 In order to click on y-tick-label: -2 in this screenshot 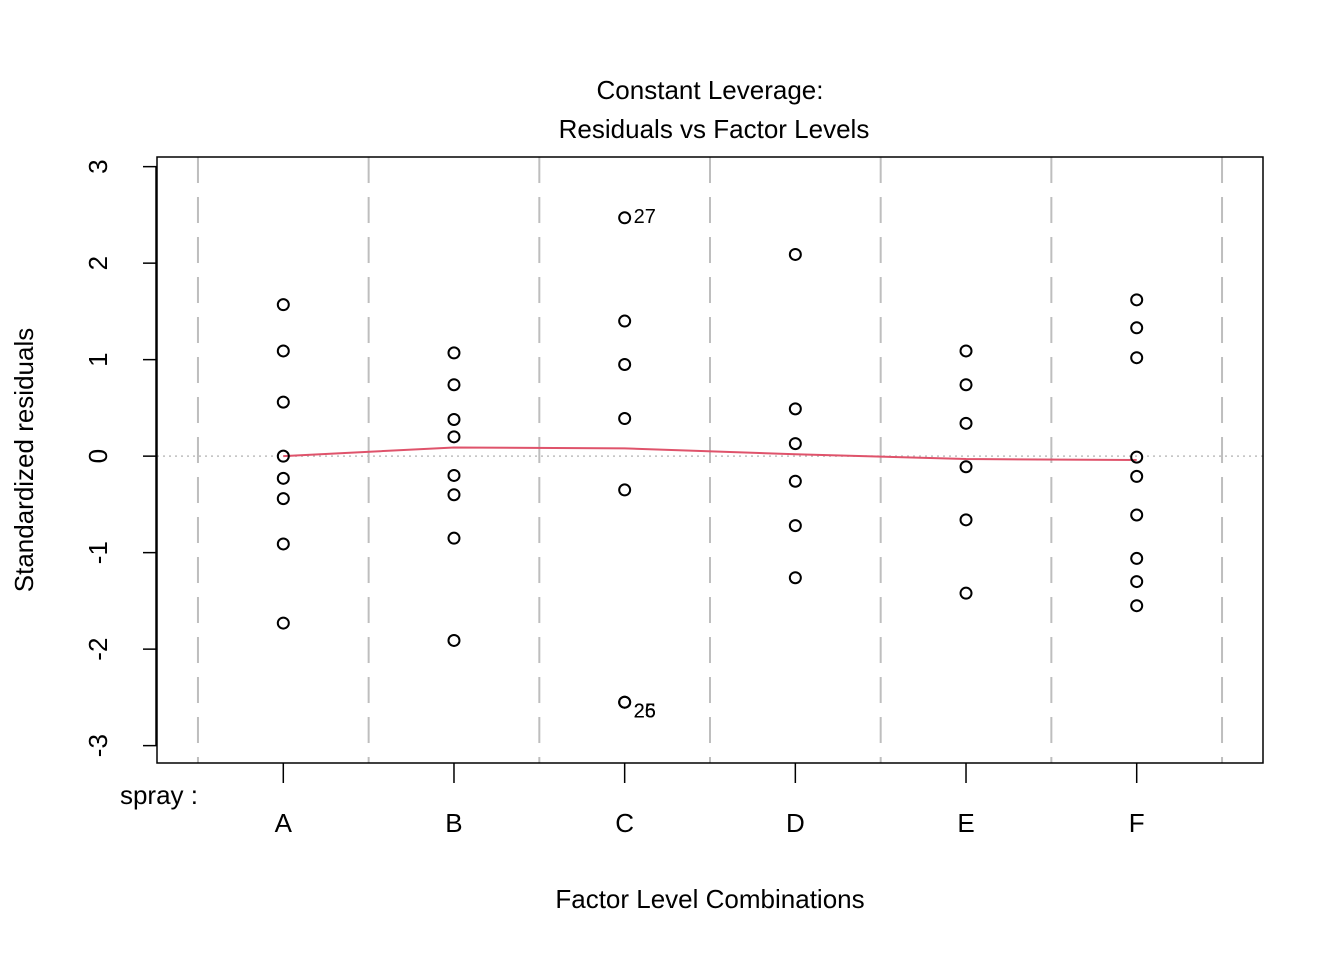, I will do `click(98, 649)`.